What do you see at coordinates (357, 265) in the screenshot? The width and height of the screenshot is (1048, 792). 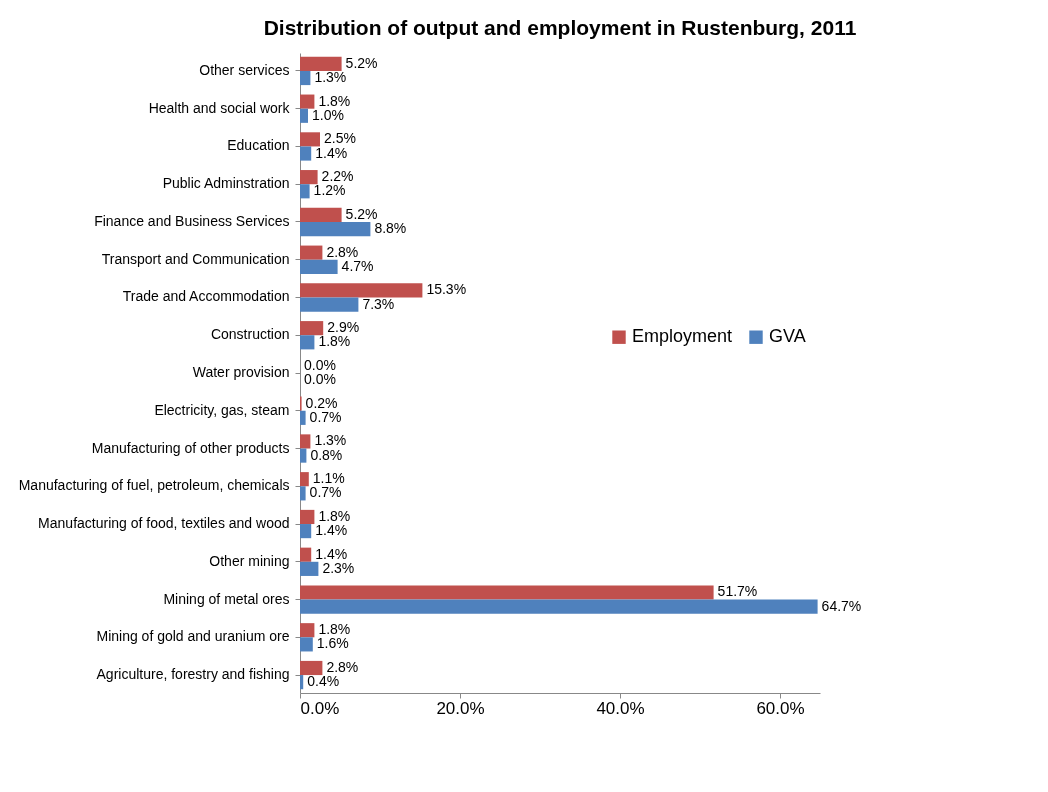 I see `data-label: 4.7%` at bounding box center [357, 265].